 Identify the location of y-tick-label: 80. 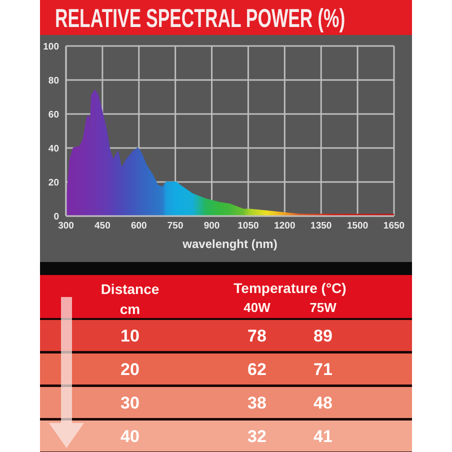
(53, 80).